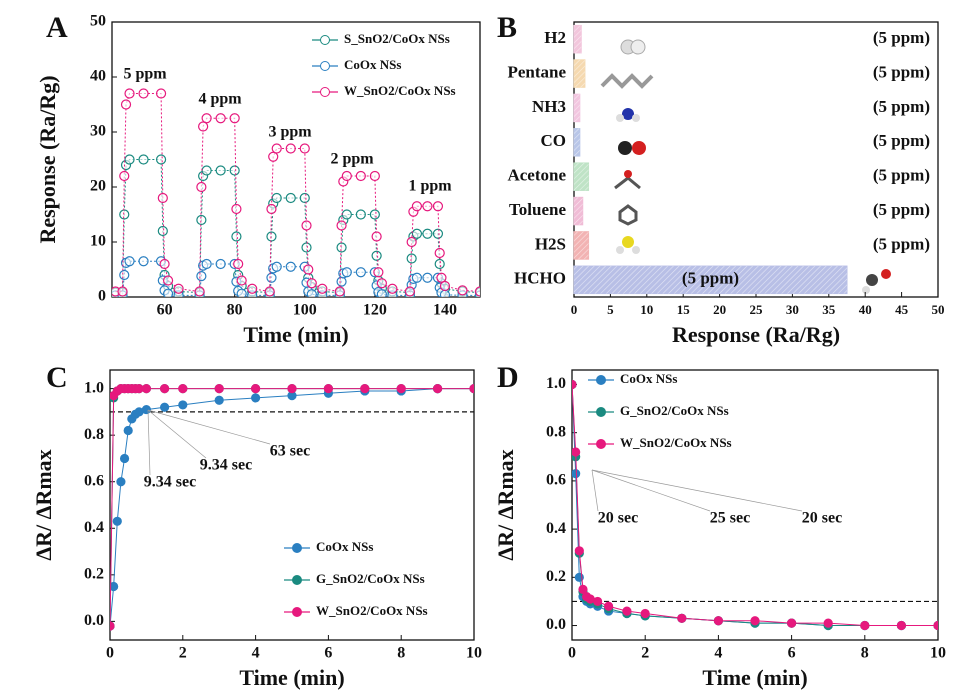 Image resolution: width=968 pixels, height=696 pixels. What do you see at coordinates (756, 334) in the screenshot?
I see `x-axis-label: Response (Ra/Rg)` at bounding box center [756, 334].